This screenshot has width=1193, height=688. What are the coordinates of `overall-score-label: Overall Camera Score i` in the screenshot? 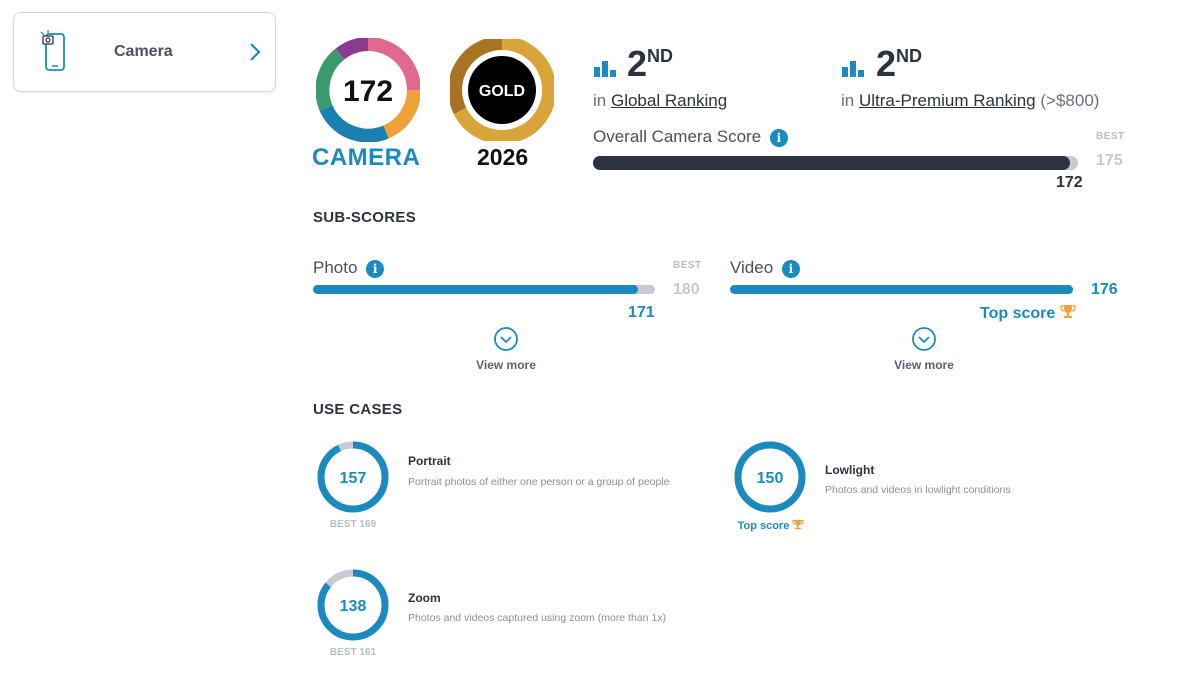 It's located at (690, 137).